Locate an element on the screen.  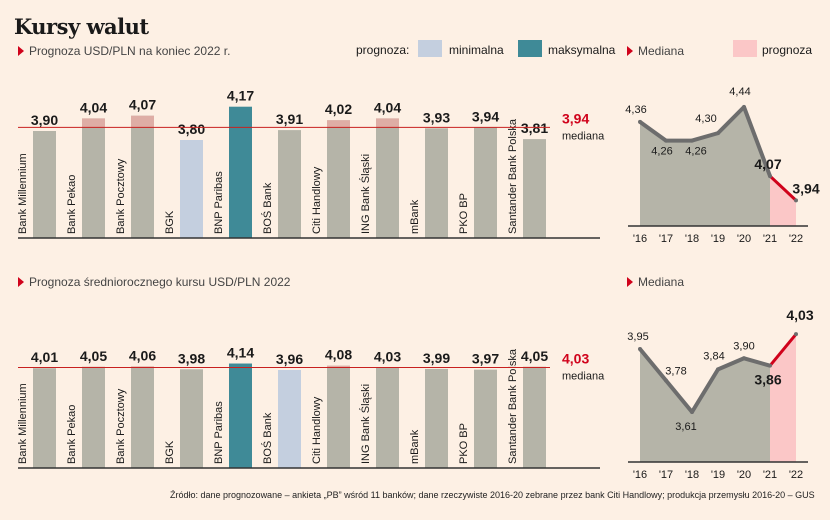
line-value-label: 4,03 is located at coordinates (799, 315).